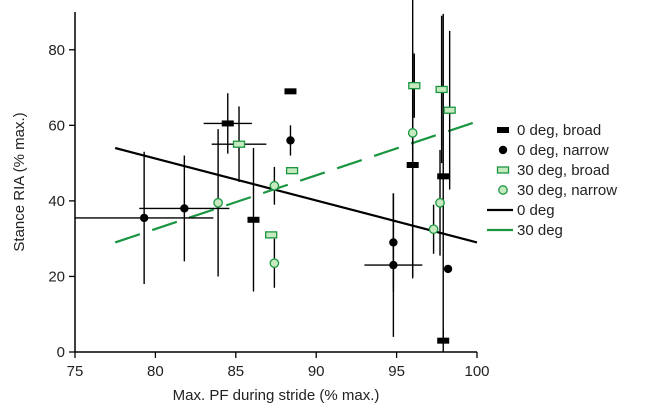 The width and height of the screenshot is (668, 415). What do you see at coordinates (75, 371) in the screenshot?
I see `x-tick-label: 75` at bounding box center [75, 371].